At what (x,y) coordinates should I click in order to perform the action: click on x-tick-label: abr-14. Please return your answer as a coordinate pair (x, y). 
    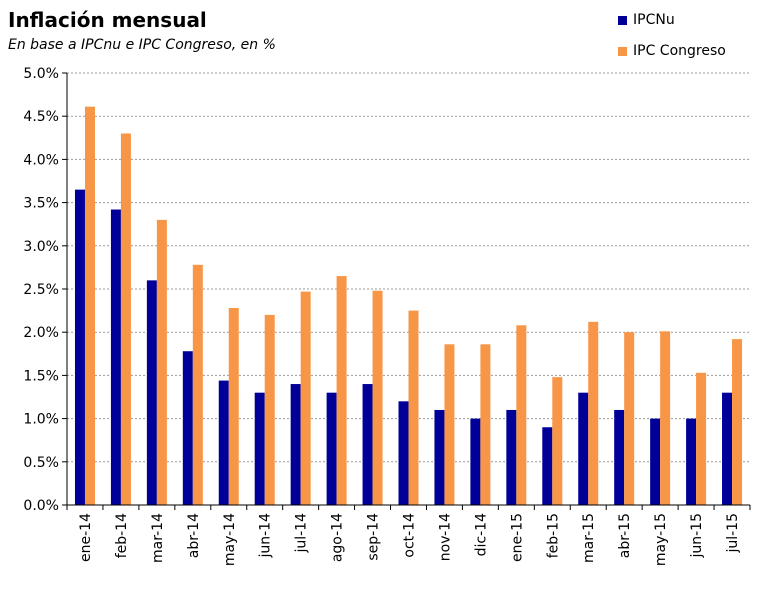
    Looking at the image, I should click on (194, 535).